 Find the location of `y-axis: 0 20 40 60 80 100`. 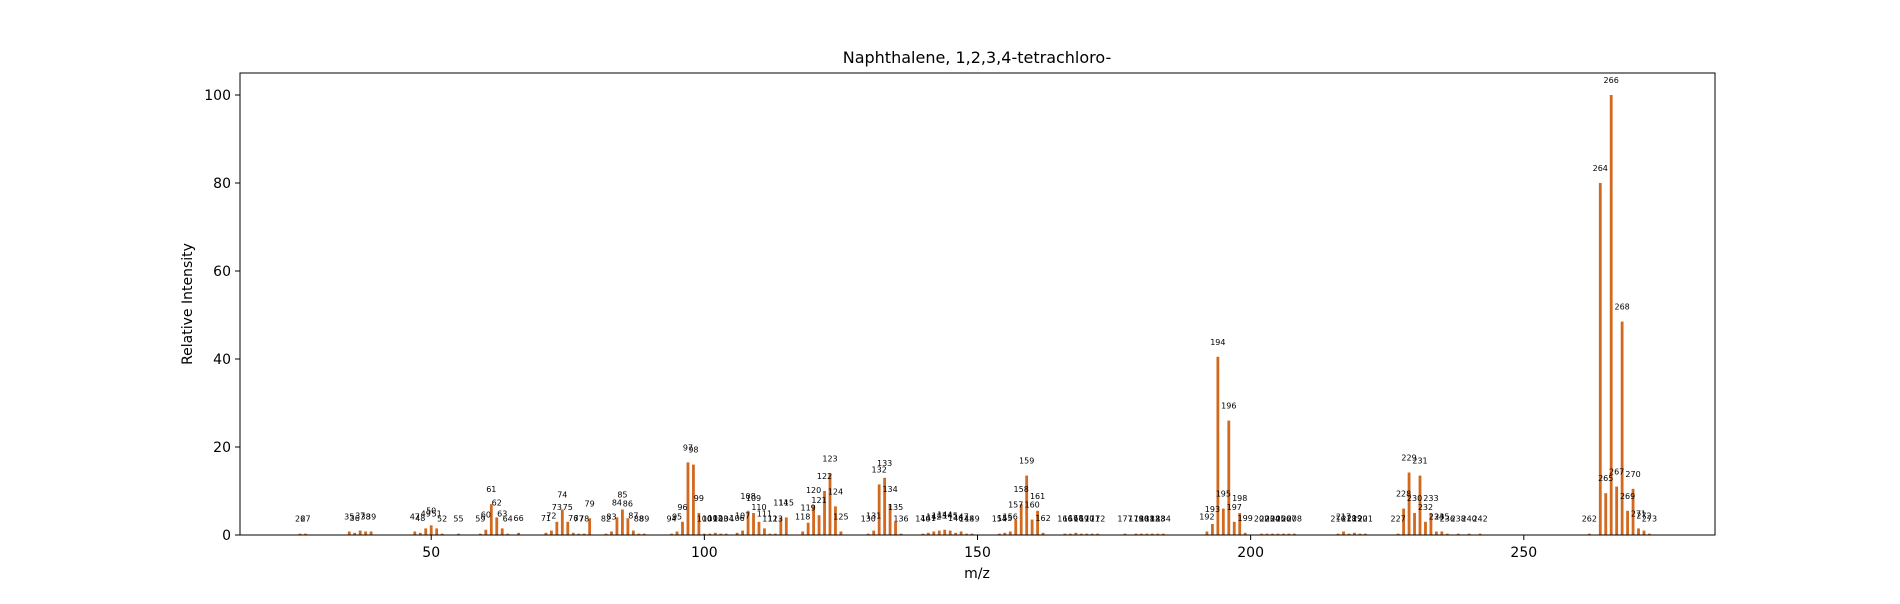

y-axis: 0 20 40 60 80 100 is located at coordinates (222, 316).